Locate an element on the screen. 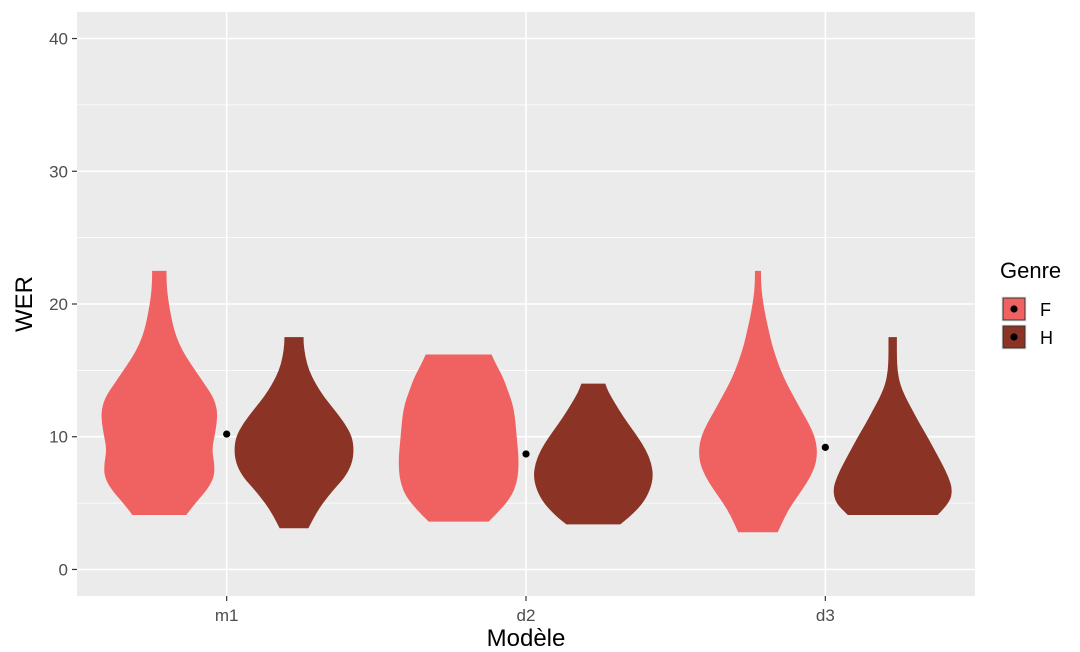  y-axis-title: WER is located at coordinates (24, 304).